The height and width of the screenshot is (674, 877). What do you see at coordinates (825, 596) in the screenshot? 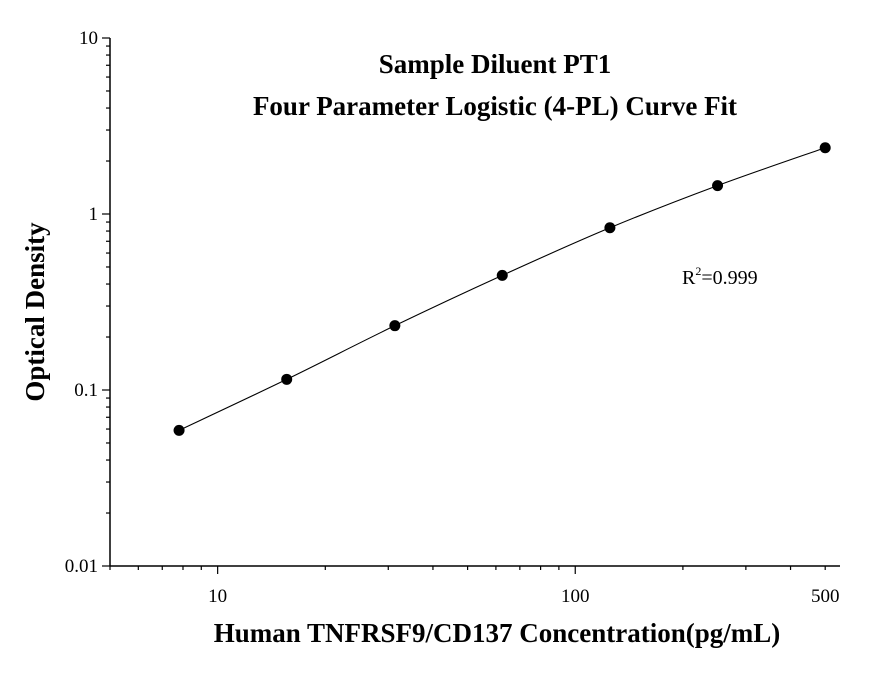
I see `x-tick-label: 500` at bounding box center [825, 596].